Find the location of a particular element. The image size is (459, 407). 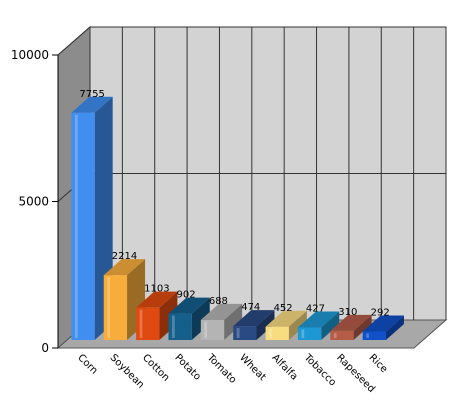

y-axis: 0 5000 10000 is located at coordinates (35, 201).